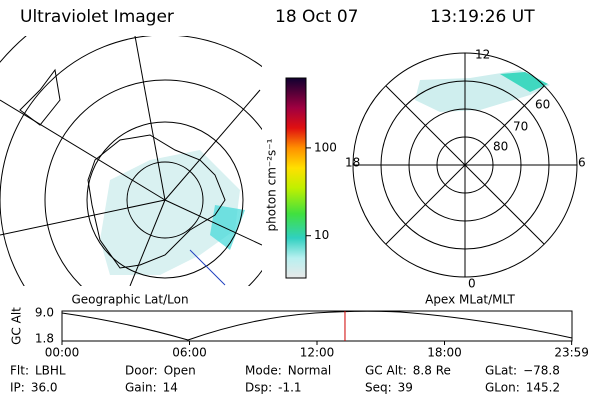 The height and width of the screenshot is (404, 600). What do you see at coordinates (482, 55) in the screenshot?
I see `hour-label: 12` at bounding box center [482, 55].